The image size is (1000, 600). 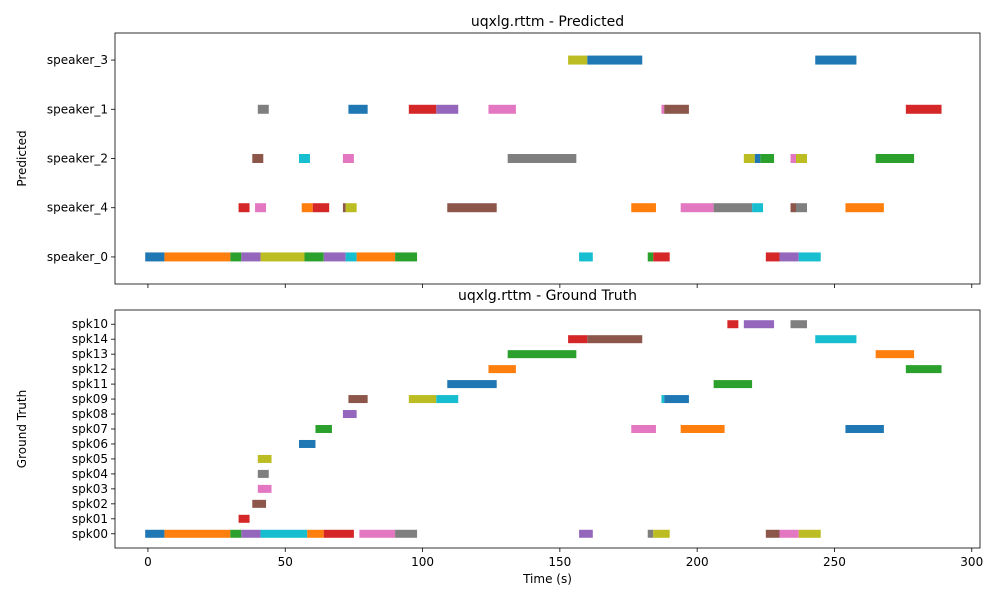 What do you see at coordinates (559, 562) in the screenshot?
I see `x-tick-label: 150` at bounding box center [559, 562].